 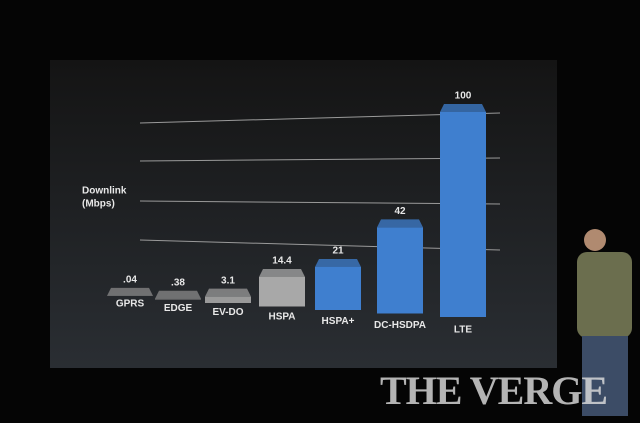 What do you see at coordinates (281, 317) in the screenshot?
I see `x-tick-label: HSPA` at bounding box center [281, 317].